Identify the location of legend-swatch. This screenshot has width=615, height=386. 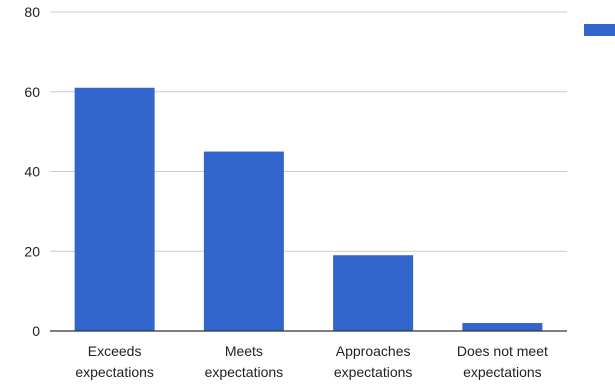
(599, 30).